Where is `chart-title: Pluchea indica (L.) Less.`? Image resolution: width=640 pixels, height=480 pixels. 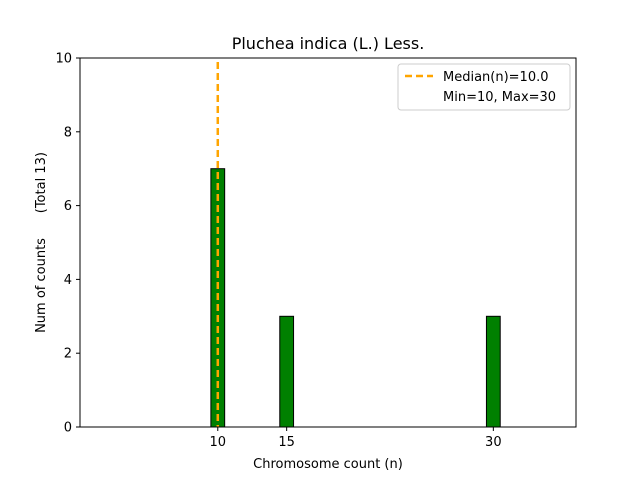
chart-title: Pluchea indica (L.) Less. is located at coordinates (328, 43).